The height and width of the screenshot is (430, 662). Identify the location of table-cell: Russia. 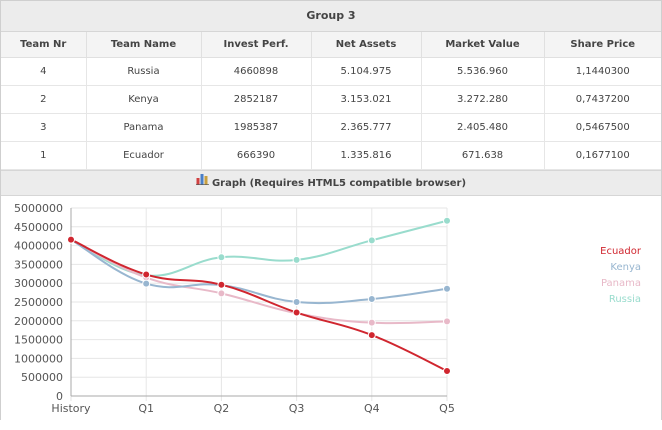
(143, 71).